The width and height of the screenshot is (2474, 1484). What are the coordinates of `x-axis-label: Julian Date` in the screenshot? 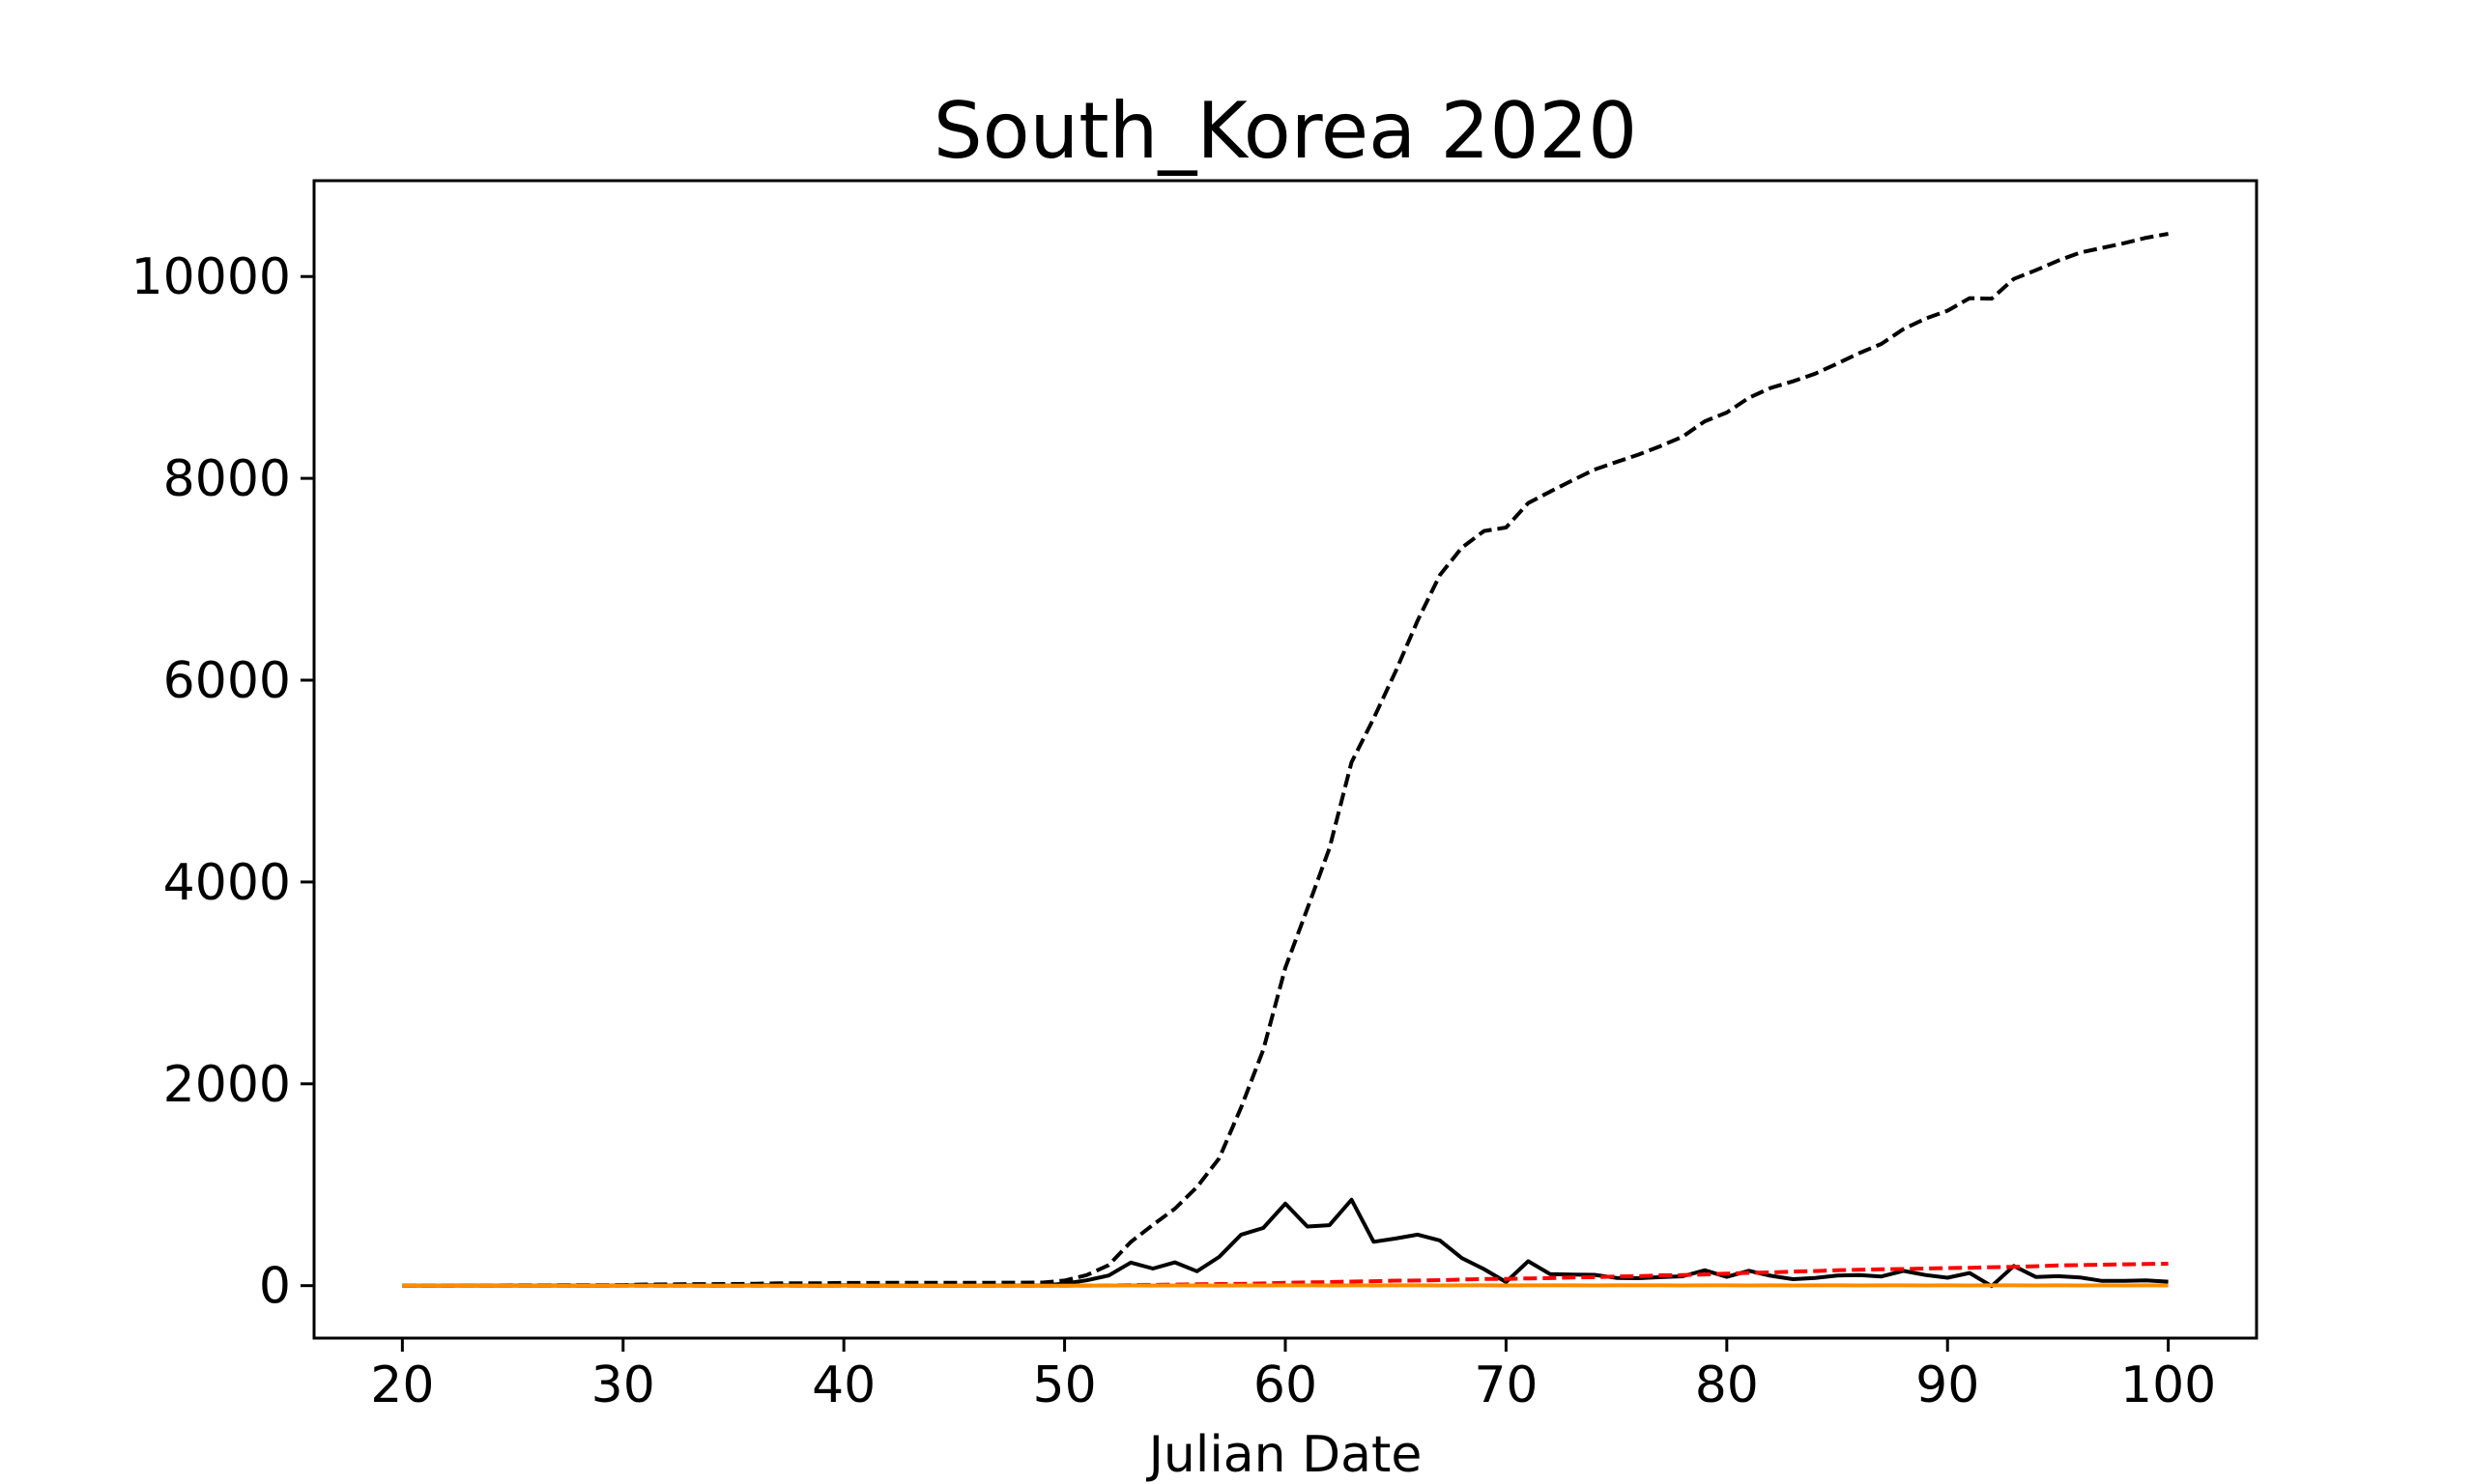 It's located at (1285, 1455).